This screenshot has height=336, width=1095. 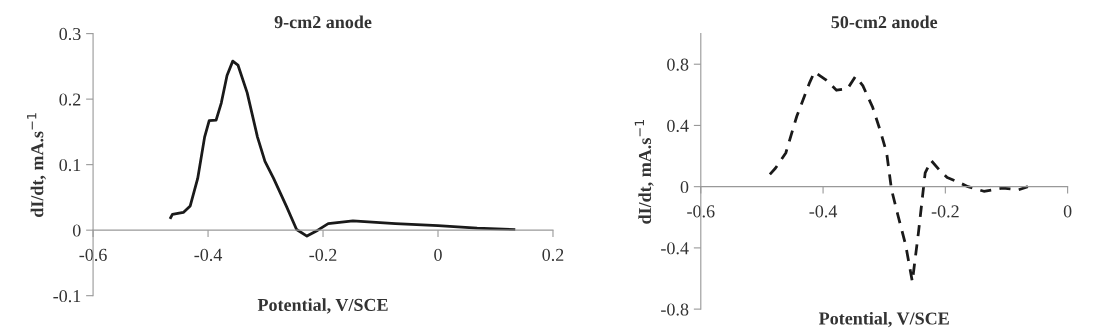 What do you see at coordinates (323, 22) in the screenshot?
I see `chart-title: 9-cm2 anode` at bounding box center [323, 22].